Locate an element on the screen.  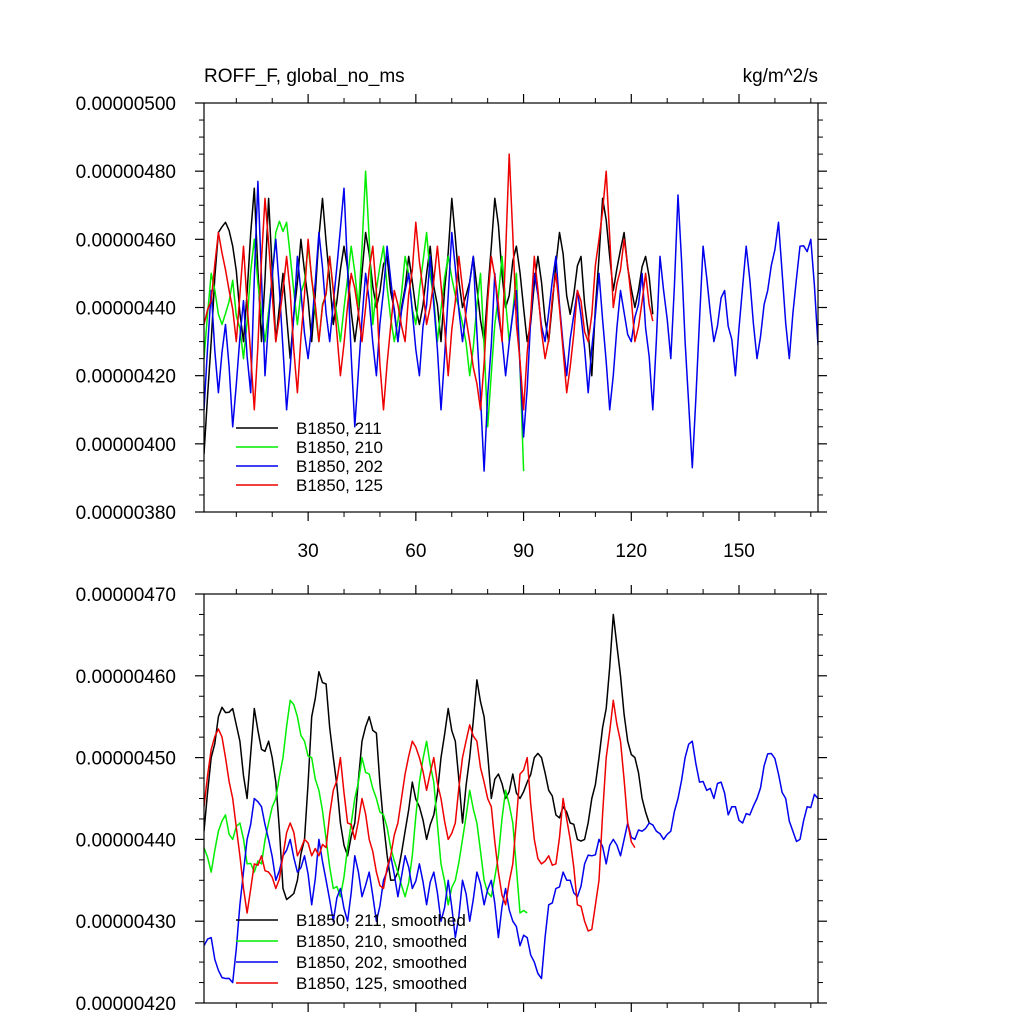
bottom-y-tick-label: 0.00000460 is located at coordinates (126, 677).